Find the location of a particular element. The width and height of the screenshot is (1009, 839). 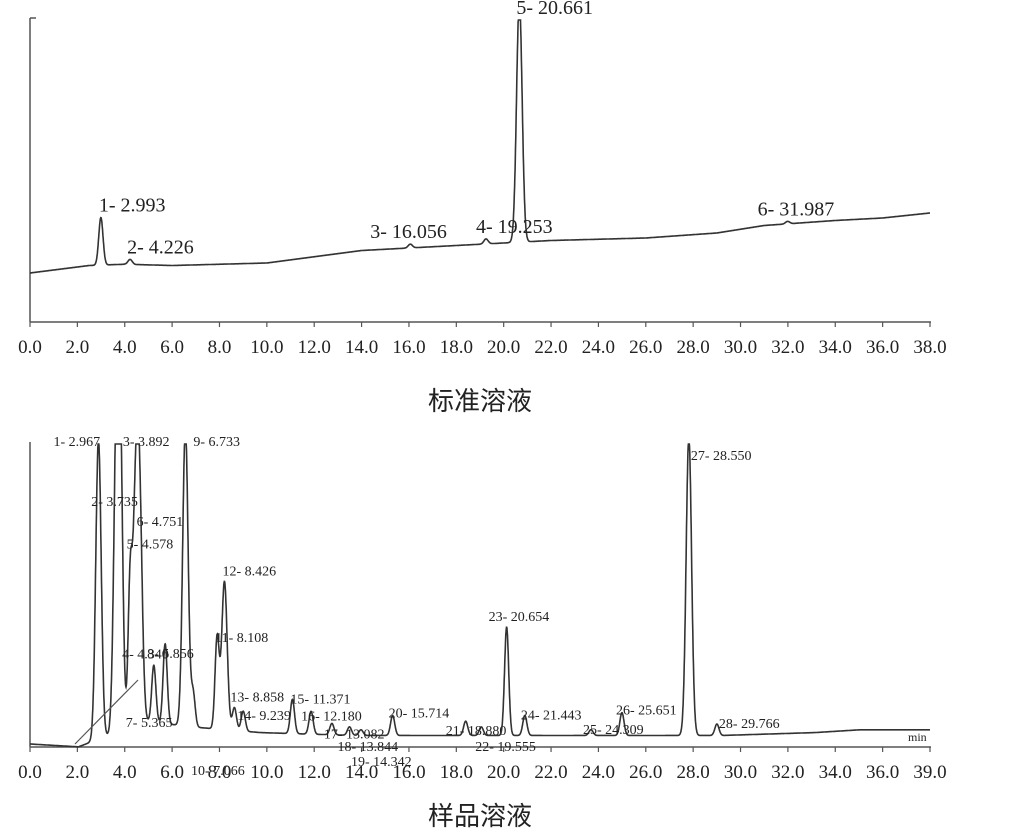

baseline-integration-line is located at coordinates (106, 712).